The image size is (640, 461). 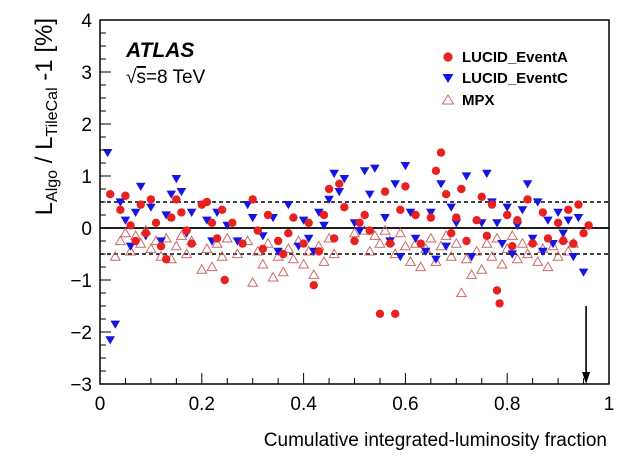 I want to click on y-tick-label: 0, so click(x=86, y=229).